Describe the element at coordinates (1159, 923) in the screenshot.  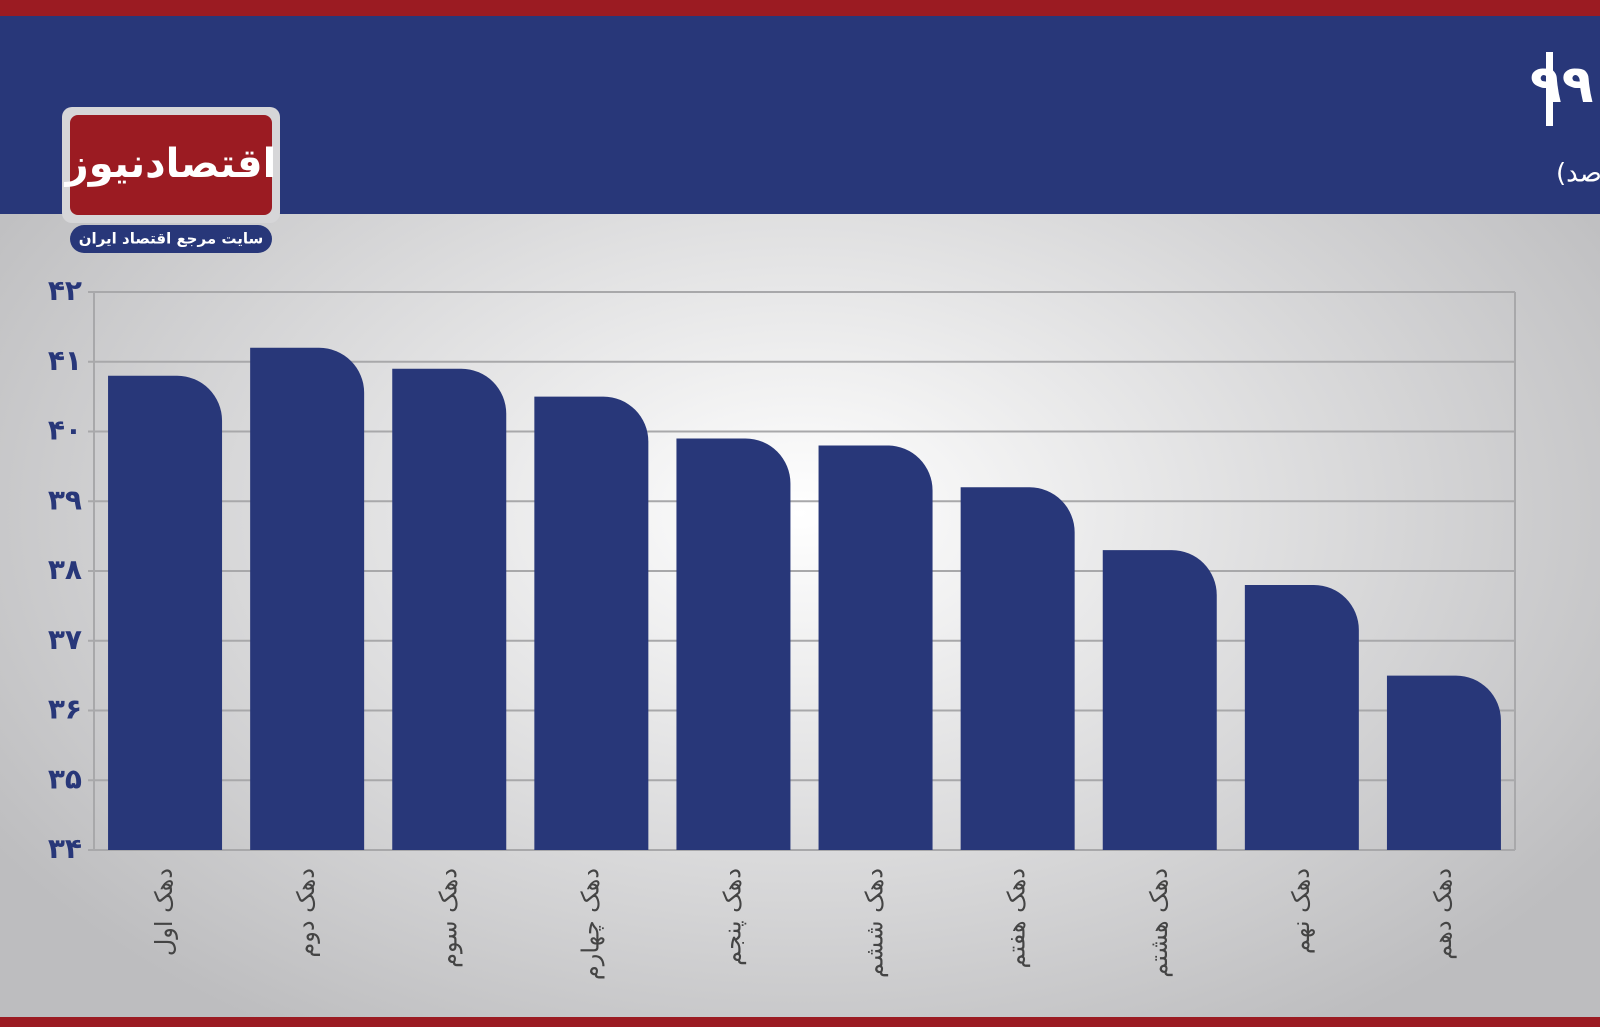
I see `x-tick-label: دهک هشتم` at that location.